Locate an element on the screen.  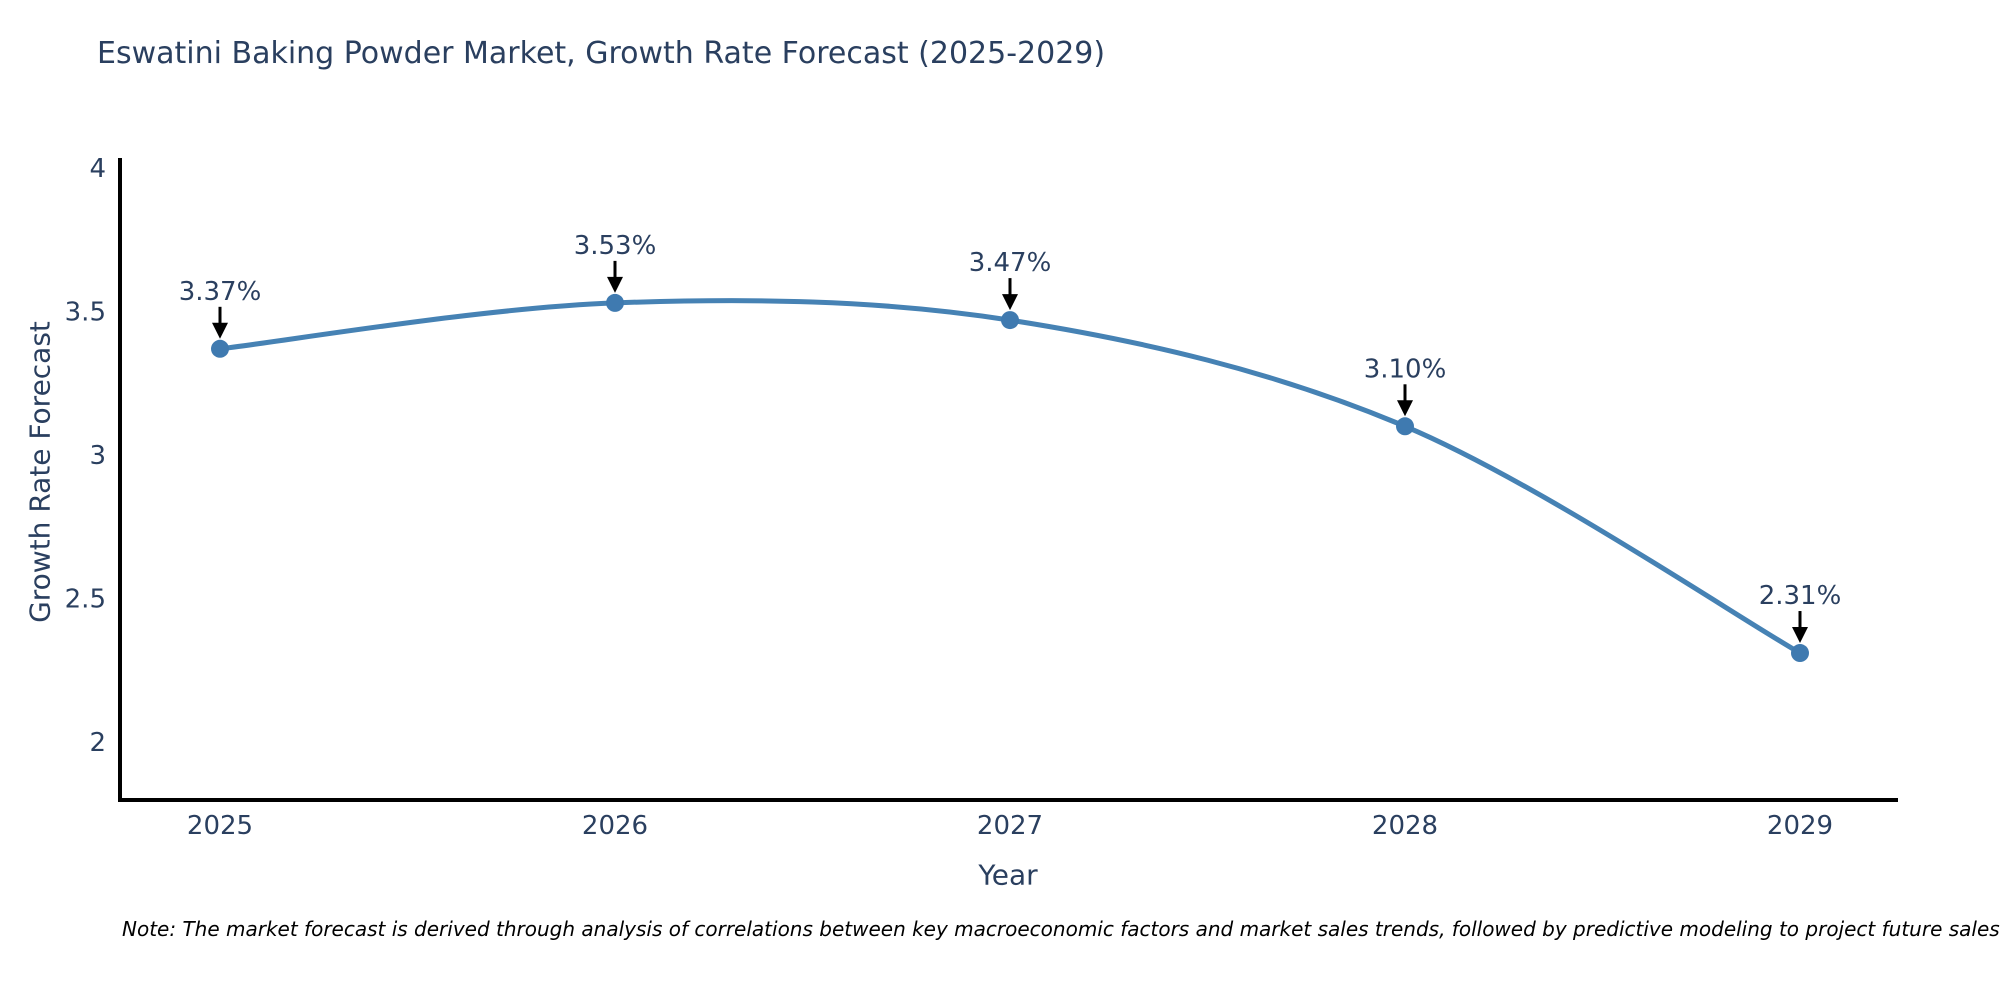
y-tick-label: 3.5 is located at coordinates (85, 313).